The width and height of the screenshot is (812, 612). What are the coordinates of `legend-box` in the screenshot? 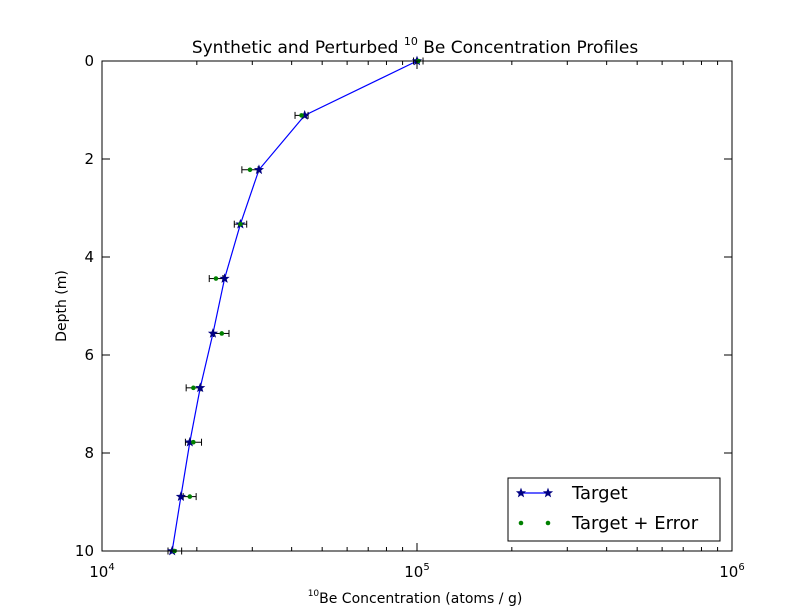 It's located at (614, 509).